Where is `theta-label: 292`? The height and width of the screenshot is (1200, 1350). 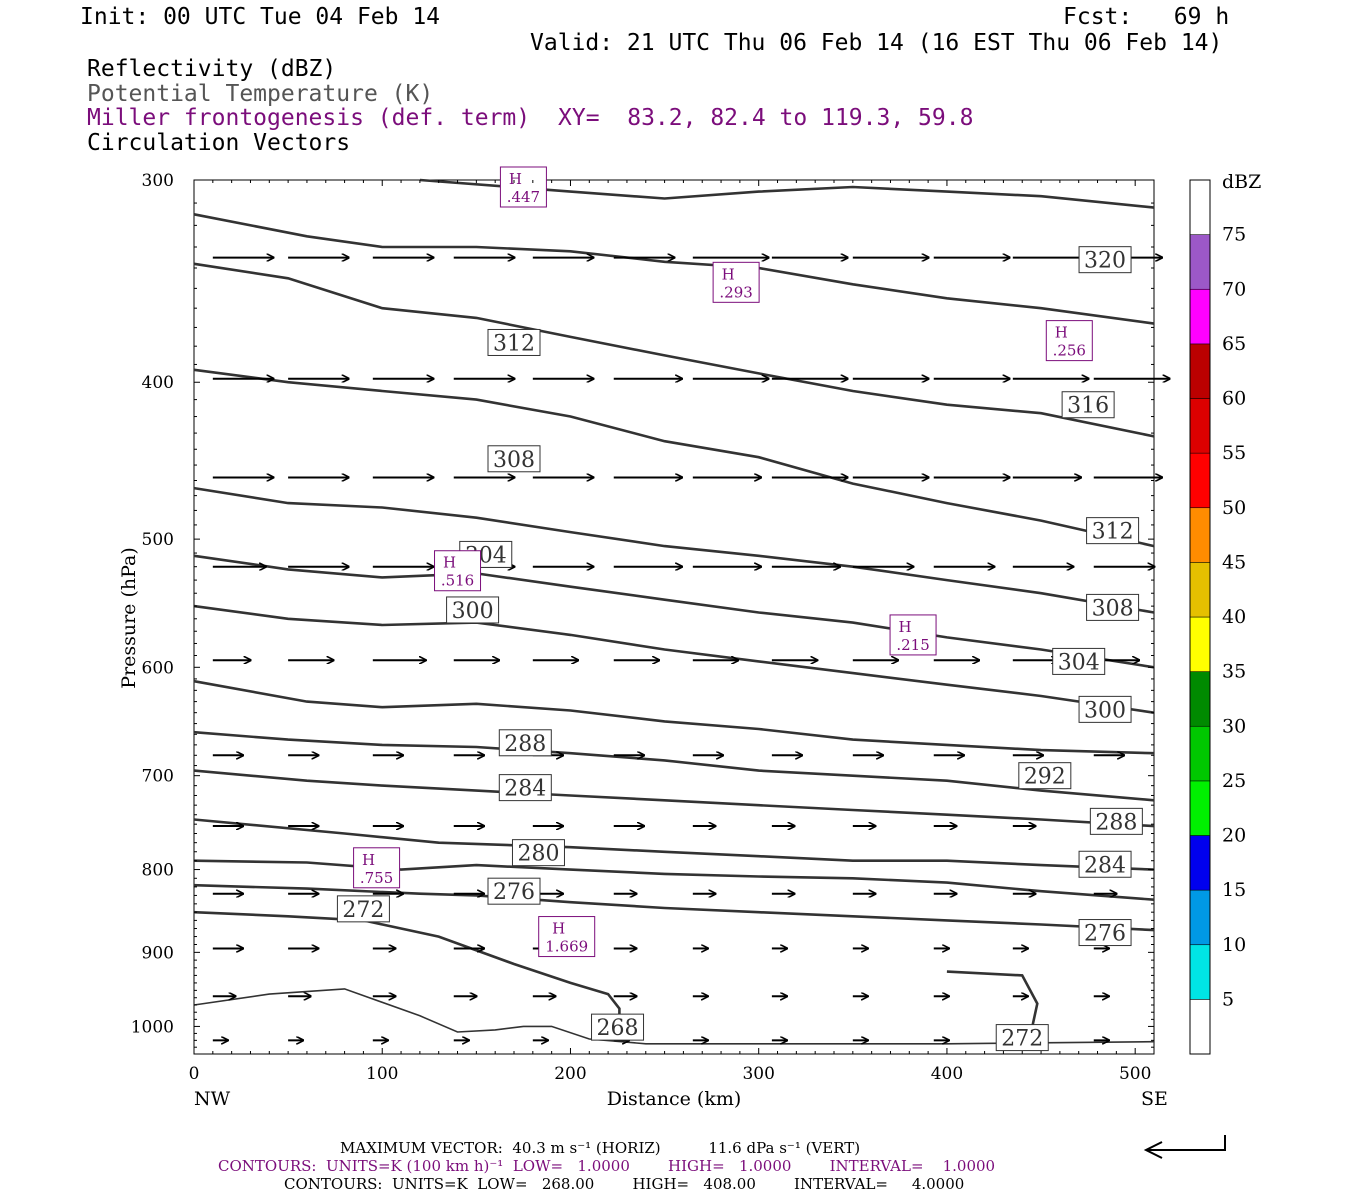
theta-label: 292 is located at coordinates (1045, 777).